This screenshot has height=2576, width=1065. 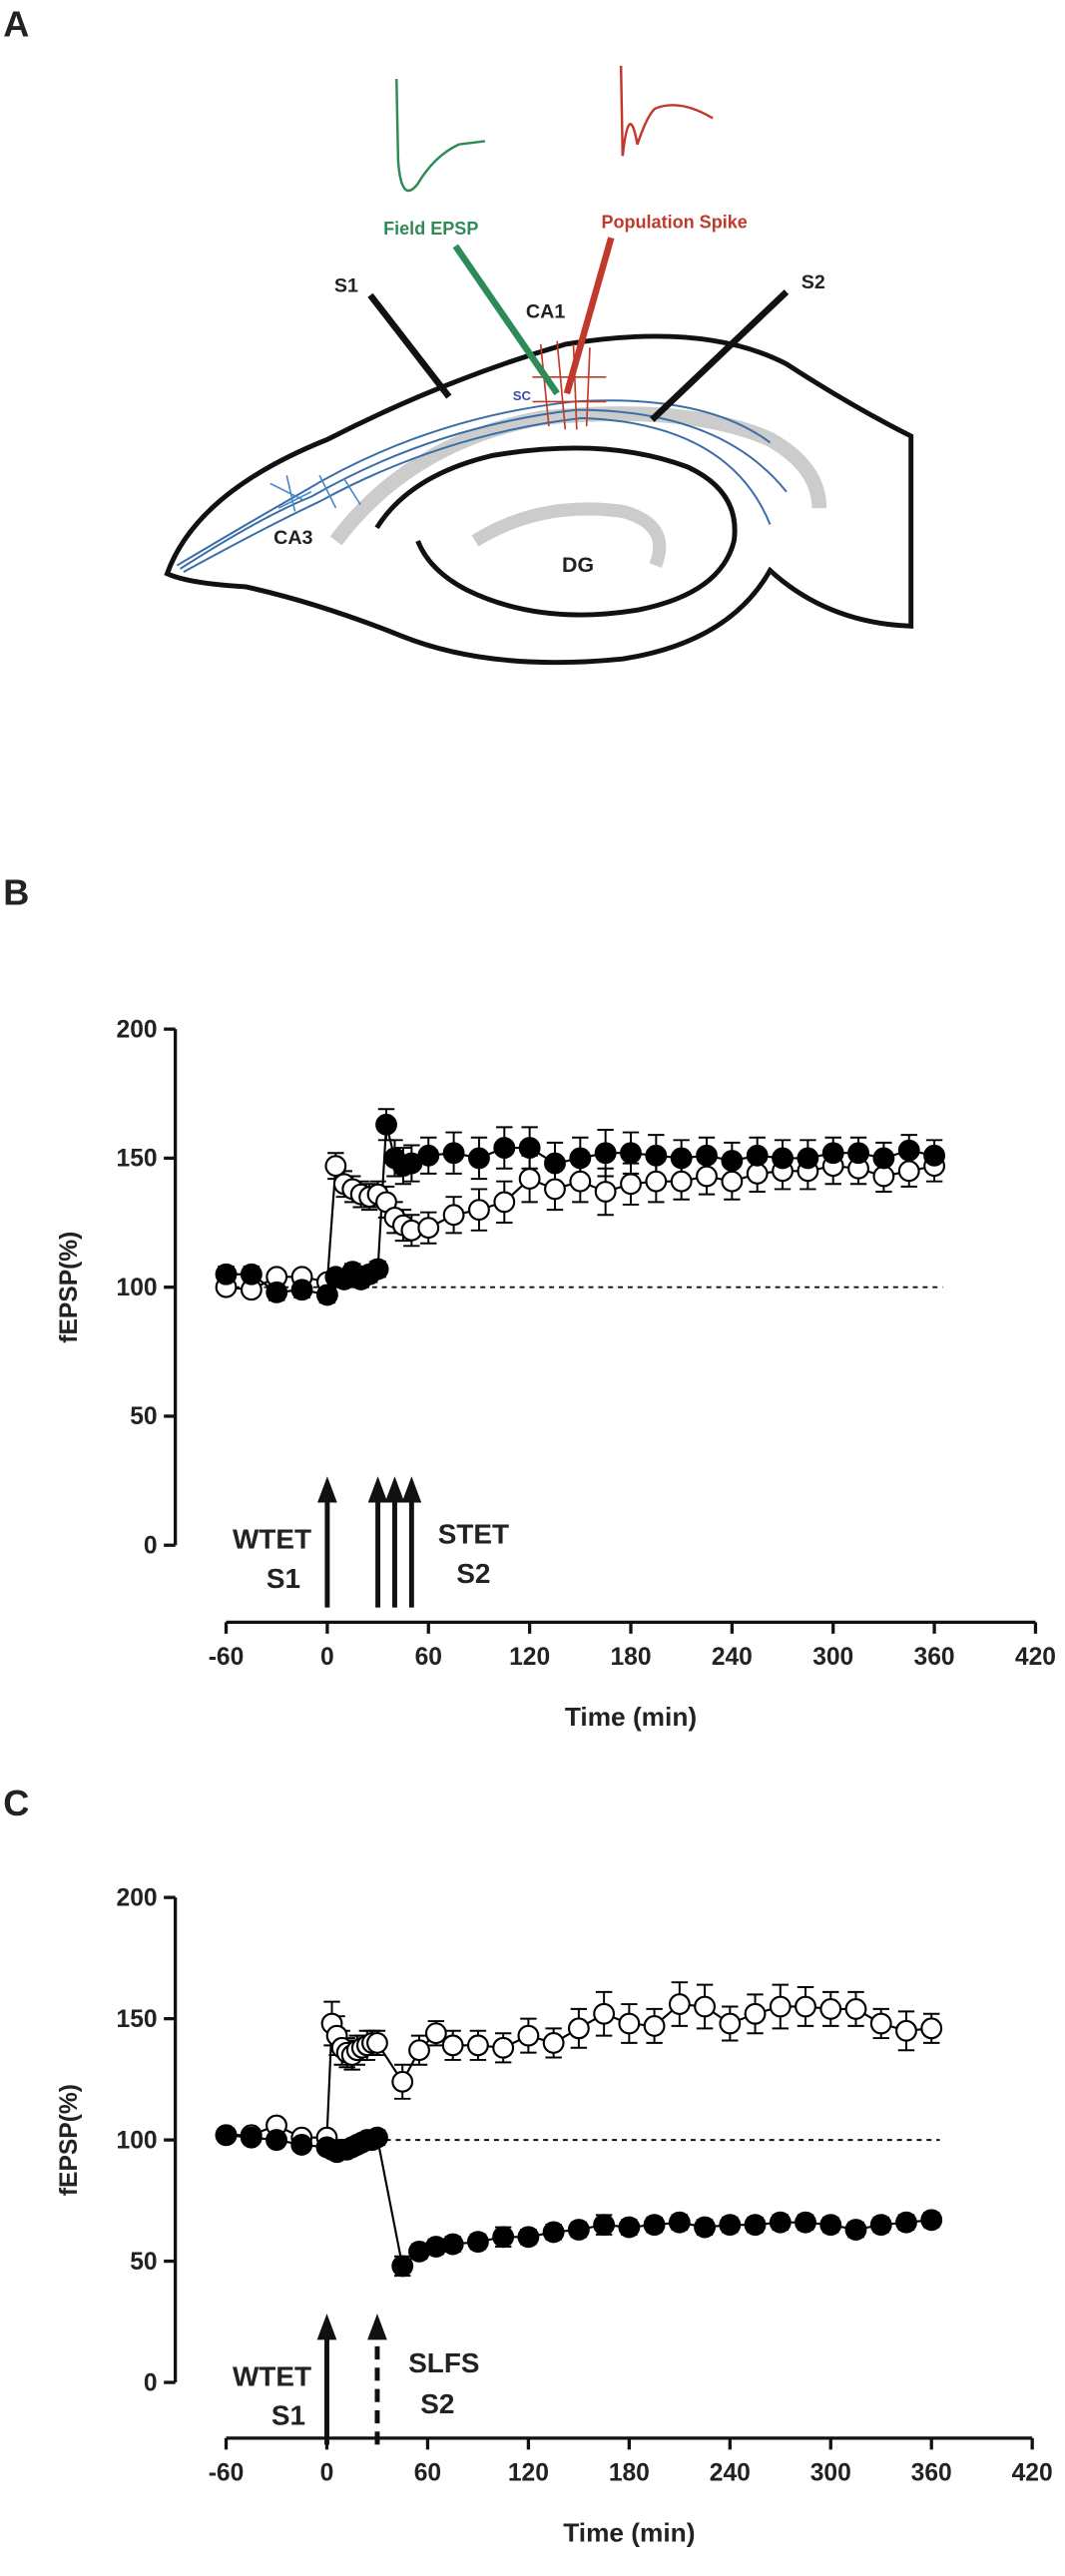 What do you see at coordinates (16, 24) in the screenshot?
I see `panel-label: A` at bounding box center [16, 24].